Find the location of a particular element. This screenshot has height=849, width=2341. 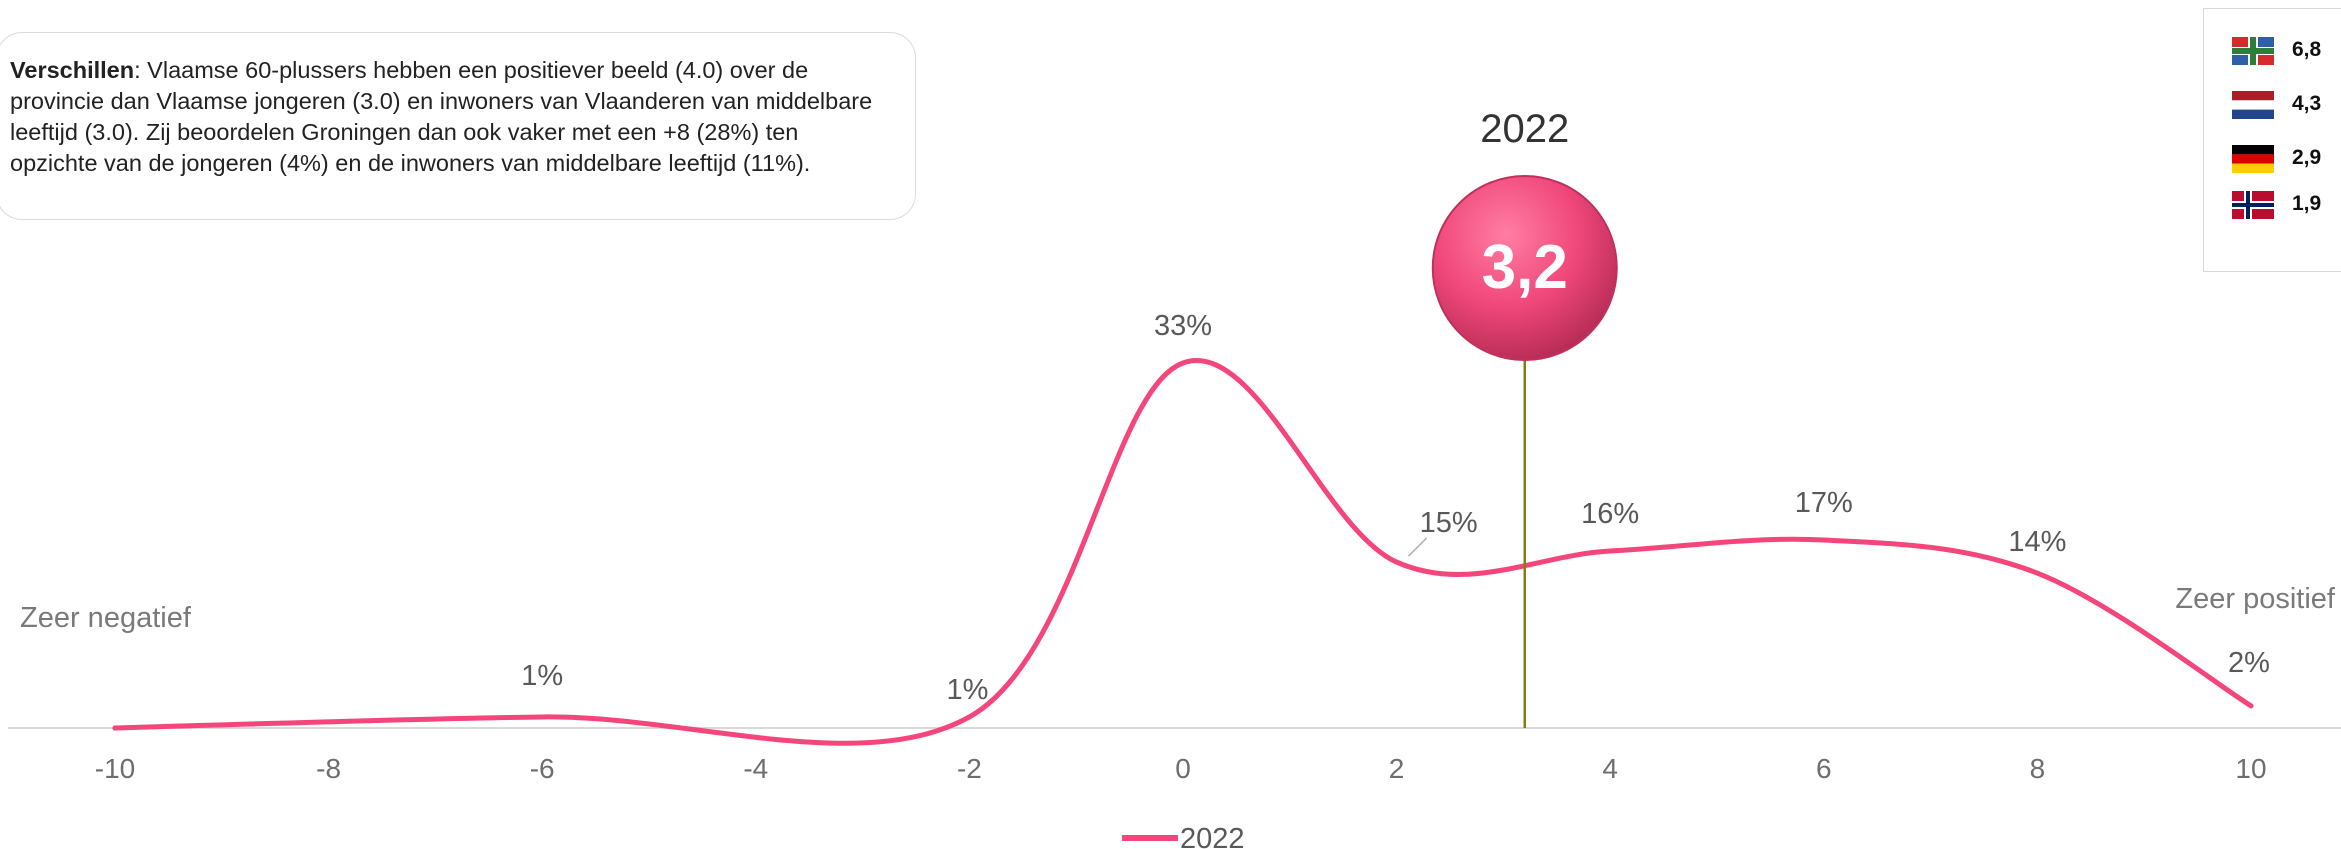

note-bold: Verschillen is located at coordinates (72, 70).